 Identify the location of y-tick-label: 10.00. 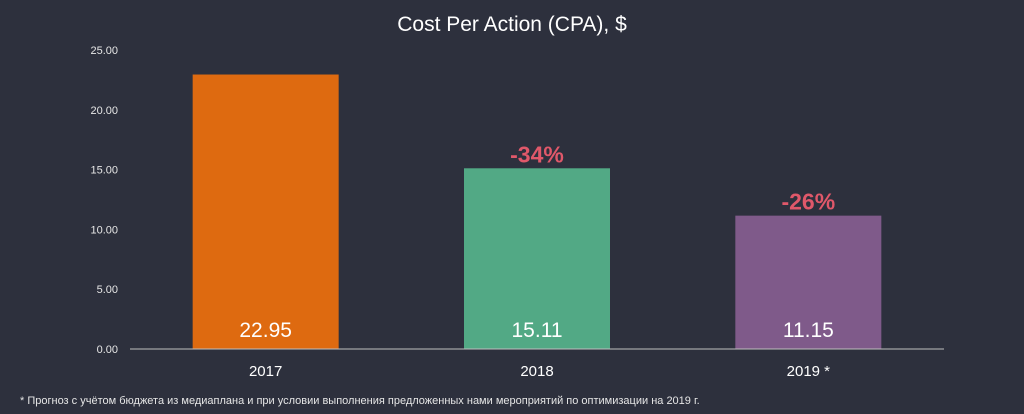
(104, 230).